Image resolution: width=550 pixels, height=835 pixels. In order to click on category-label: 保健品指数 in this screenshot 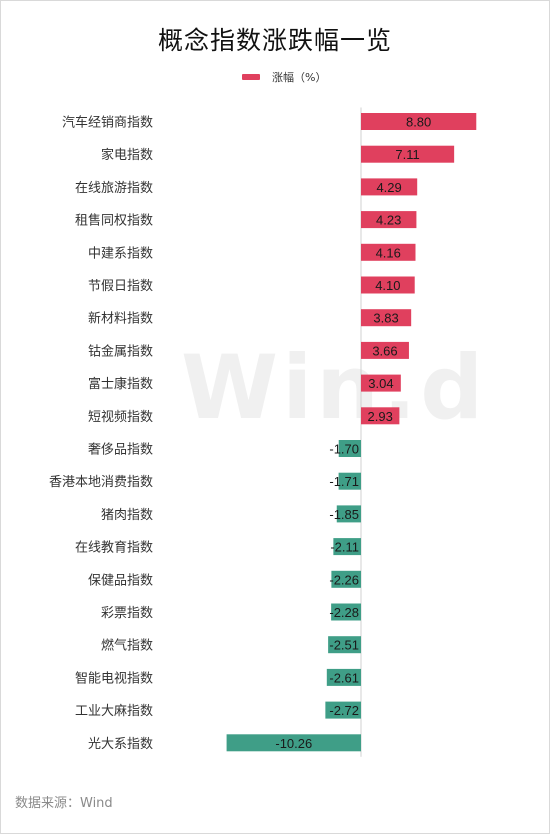, I will do `click(120, 580)`.